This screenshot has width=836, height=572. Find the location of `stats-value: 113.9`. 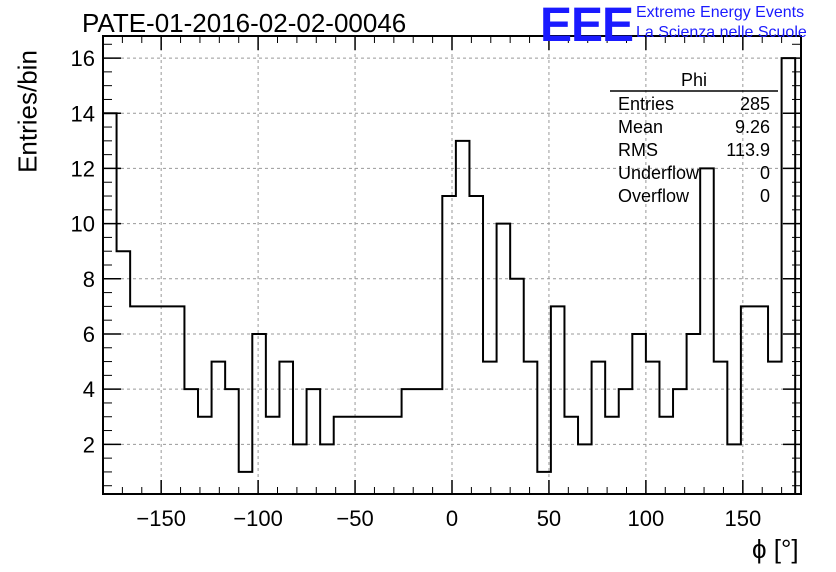

stats-value: 113.9 is located at coordinates (748, 150).